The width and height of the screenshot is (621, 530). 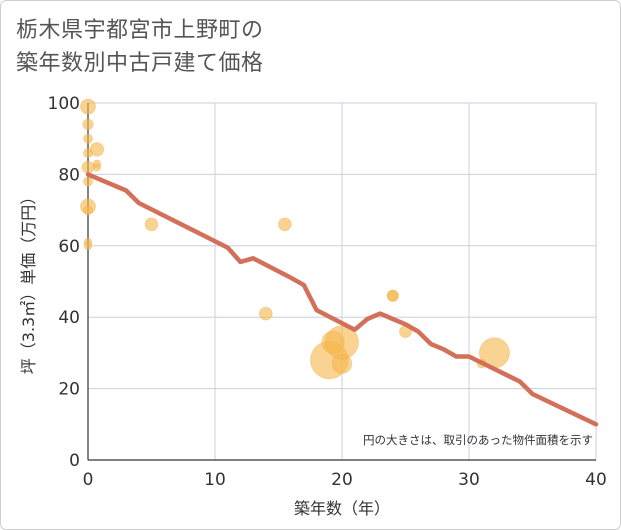 What do you see at coordinates (140, 47) in the screenshot?
I see `page-title: 栃木県宇都宮市上野町の 築年数別中古戸建て価格` at bounding box center [140, 47].